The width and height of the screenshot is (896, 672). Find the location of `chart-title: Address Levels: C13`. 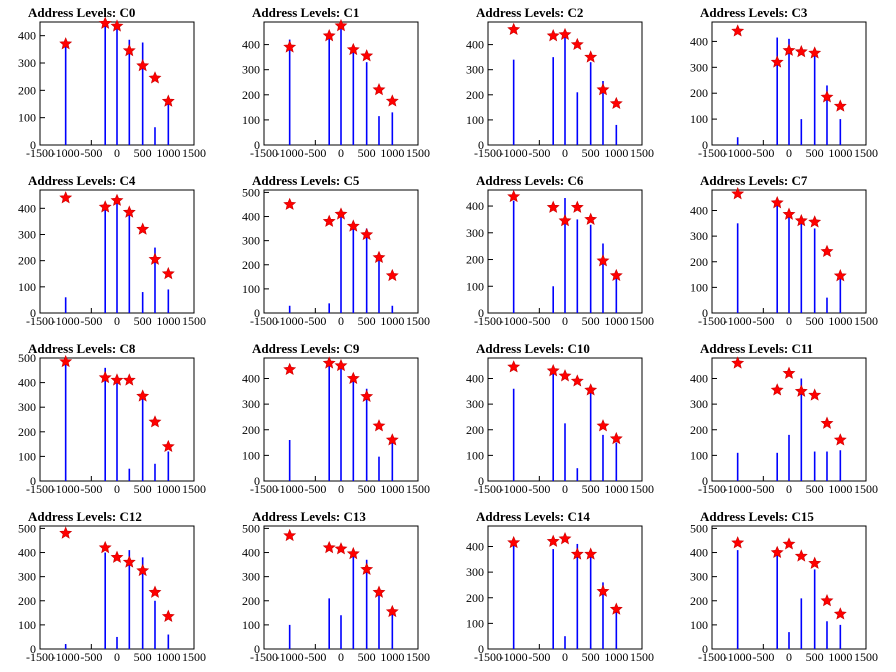

chart-title: Address Levels: C13 is located at coordinates (309, 516).